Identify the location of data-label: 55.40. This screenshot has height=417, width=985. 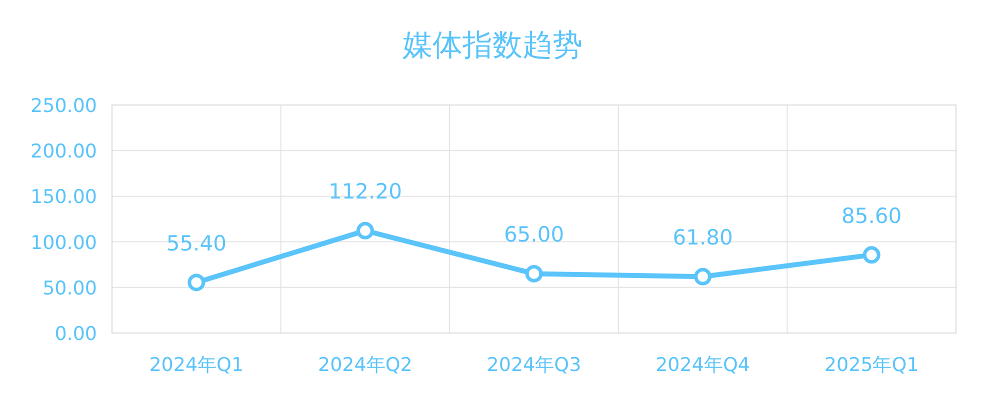
(196, 243).